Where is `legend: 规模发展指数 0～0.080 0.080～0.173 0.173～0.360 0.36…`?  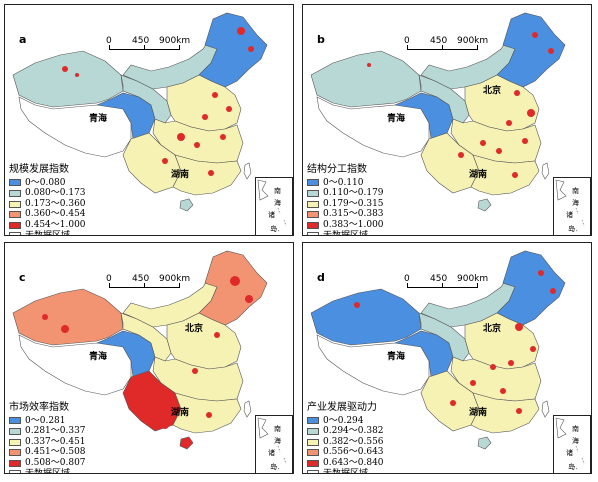 legend: 规模发展指数 0～0.080 0.080～0.173 0.173～0.360 0.36… is located at coordinates (47, 200).